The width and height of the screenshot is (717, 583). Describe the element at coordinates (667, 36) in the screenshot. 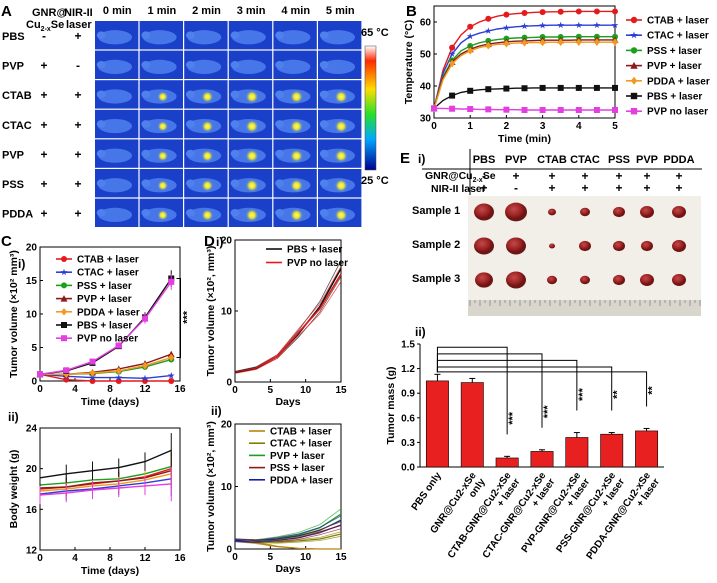

I see `legend-entry-ctac-laser: CTAC + laser` at that location.